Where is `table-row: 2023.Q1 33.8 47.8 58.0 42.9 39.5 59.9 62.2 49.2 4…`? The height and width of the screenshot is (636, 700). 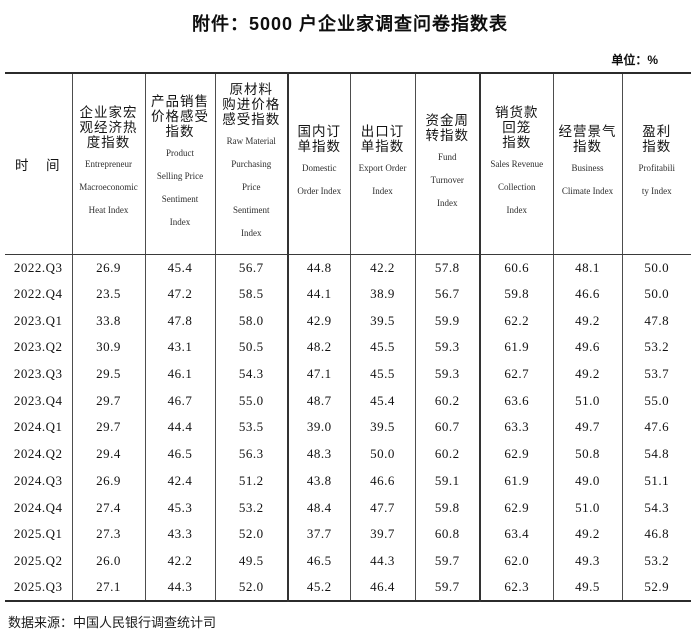
table-row: 2023.Q1 33.8 47.8 58.0 42.9 39.5 59.9 62.2 49.2 4… is located at coordinates (348, 321).